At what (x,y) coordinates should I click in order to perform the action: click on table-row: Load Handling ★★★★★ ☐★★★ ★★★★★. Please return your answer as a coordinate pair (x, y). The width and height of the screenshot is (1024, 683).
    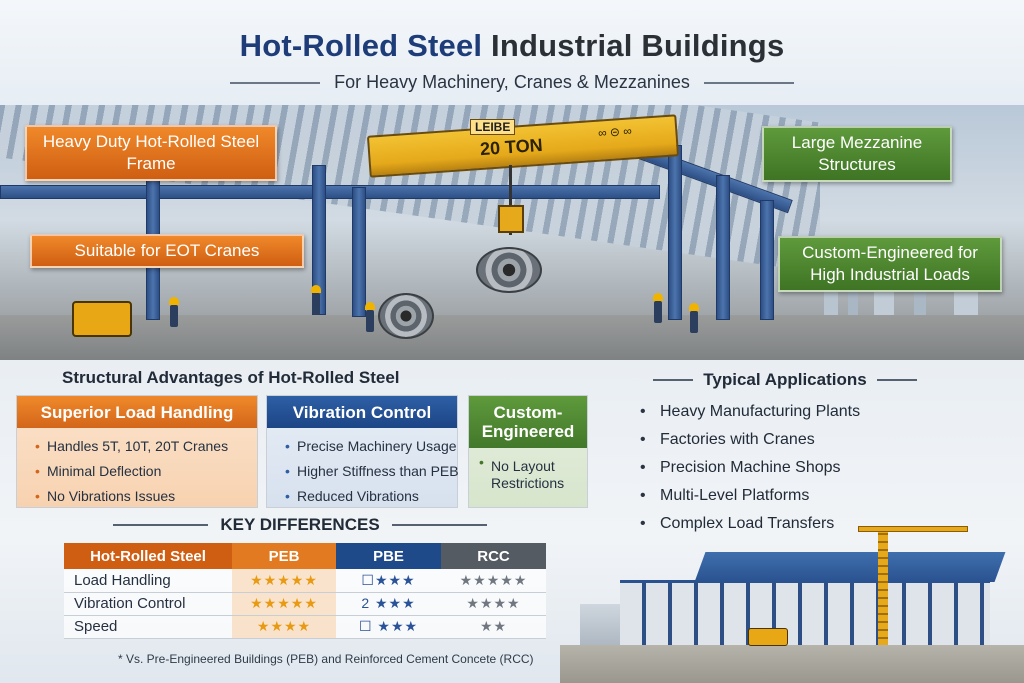
    Looking at the image, I should click on (305, 581).